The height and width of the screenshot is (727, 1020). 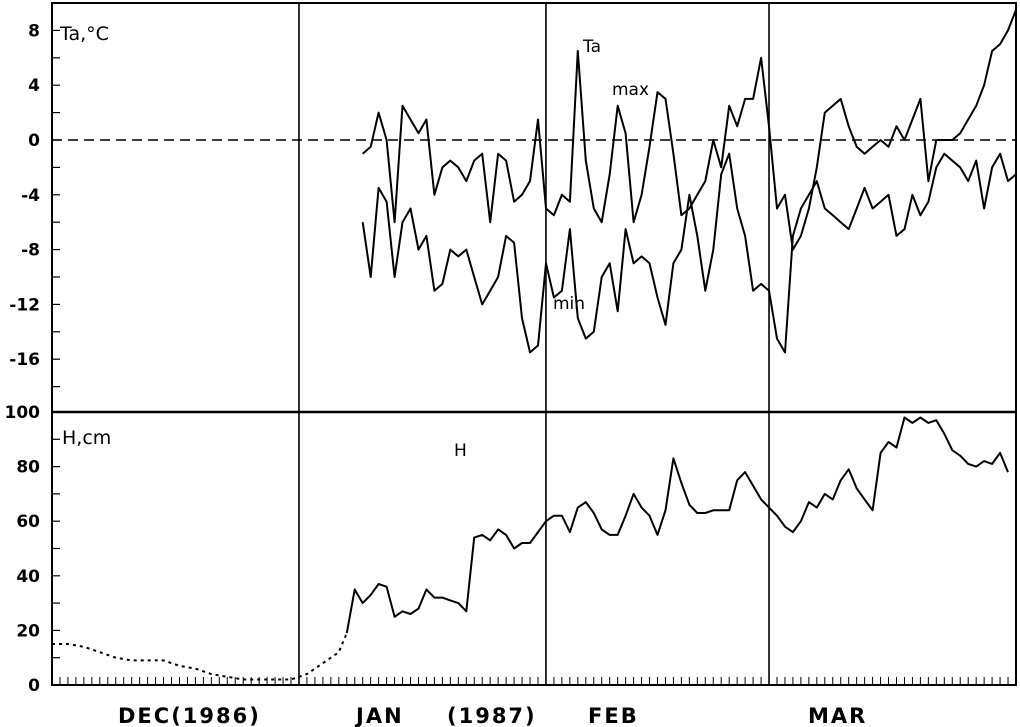 What do you see at coordinates (189, 715) in the screenshot?
I see `month-label-dec: DEC(1986)` at bounding box center [189, 715].